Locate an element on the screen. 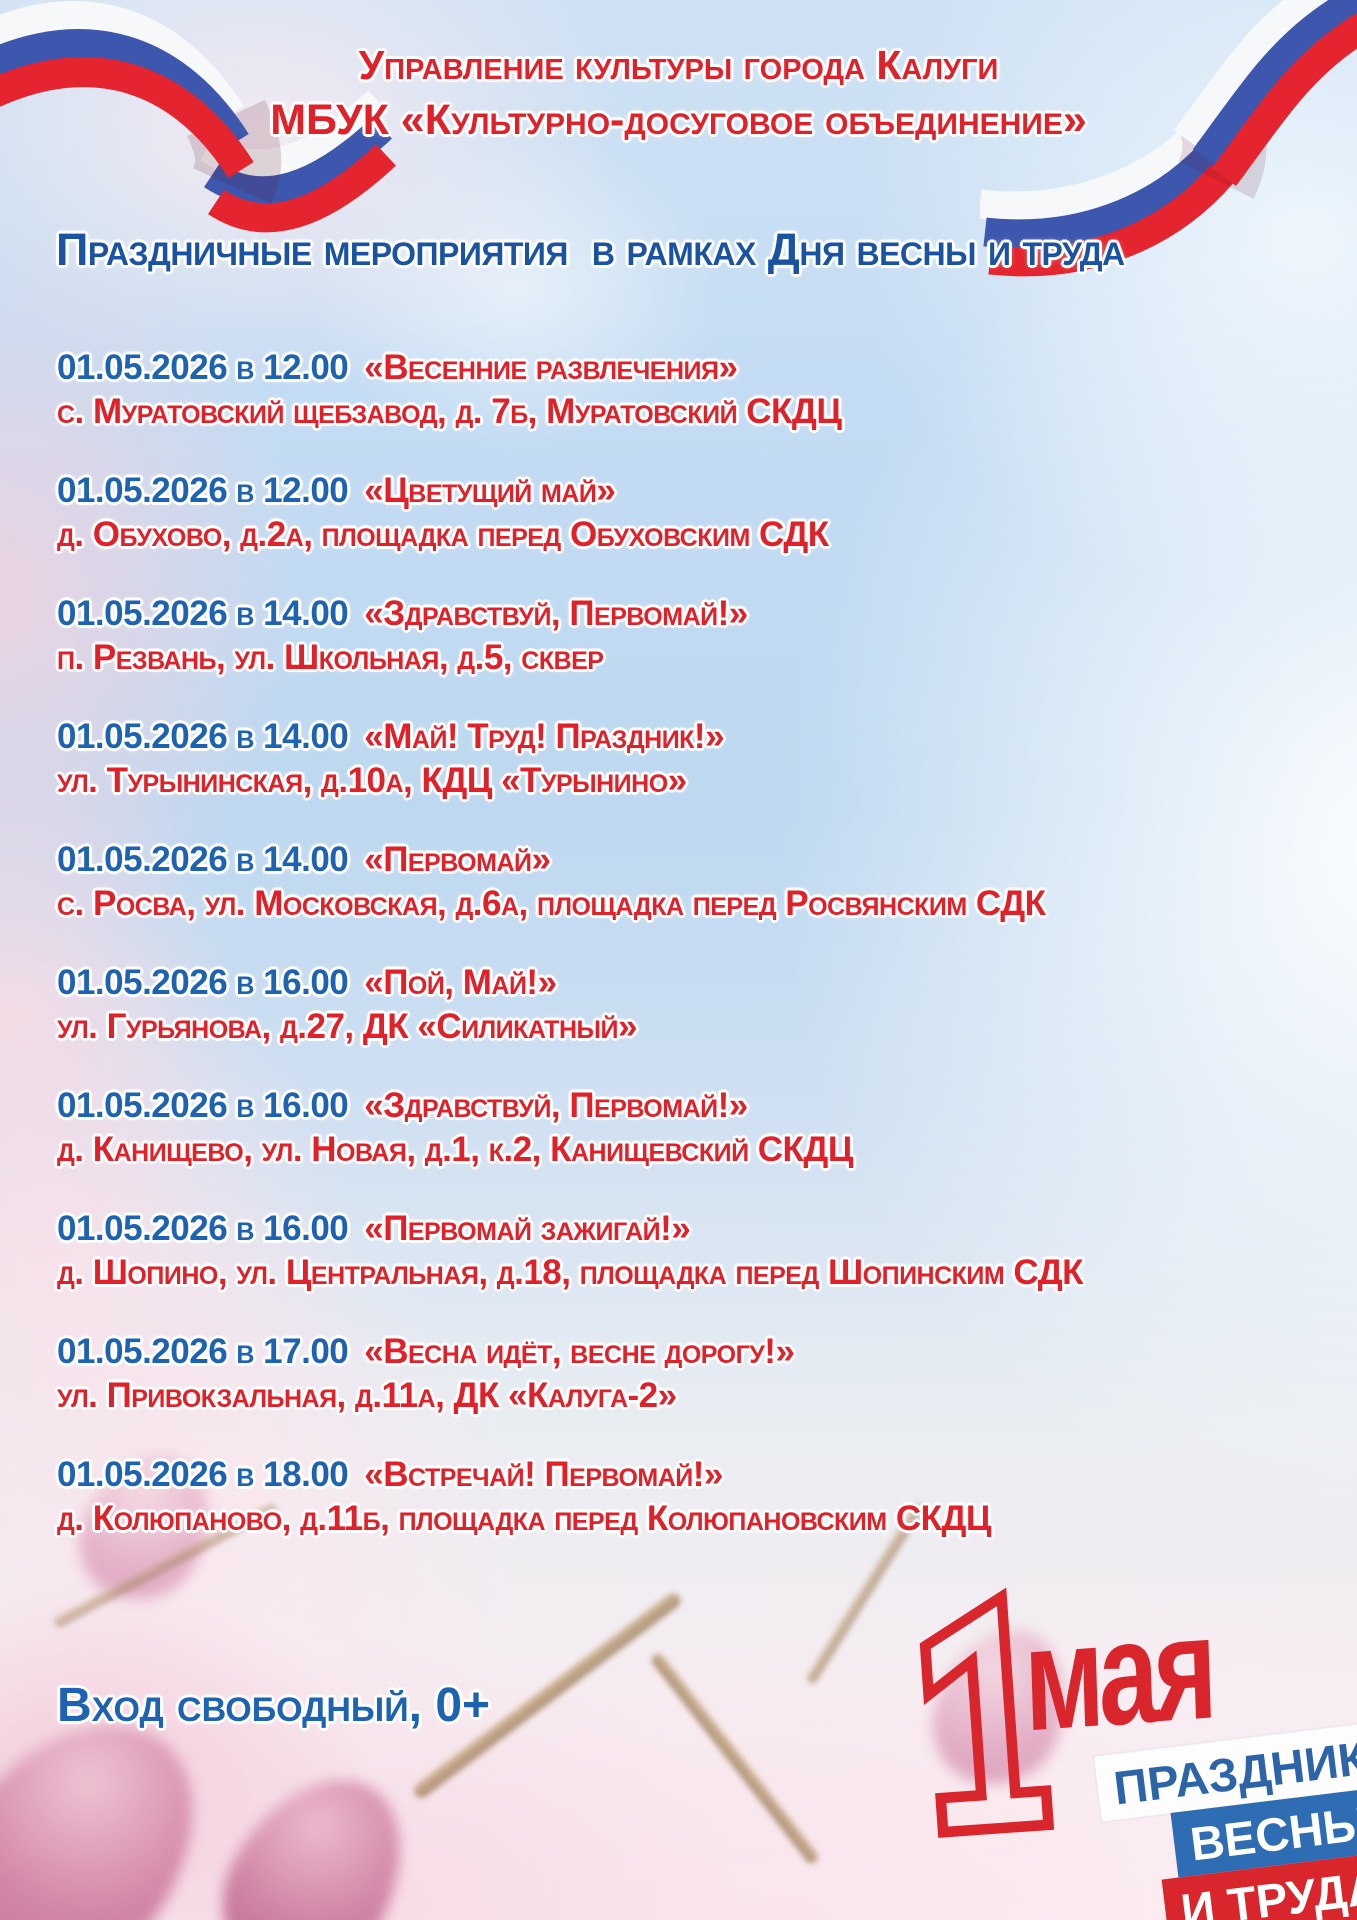 Image resolution: width=1357 pixels, height=1920 pixels. event-name: «Первомай» is located at coordinates (457, 859).